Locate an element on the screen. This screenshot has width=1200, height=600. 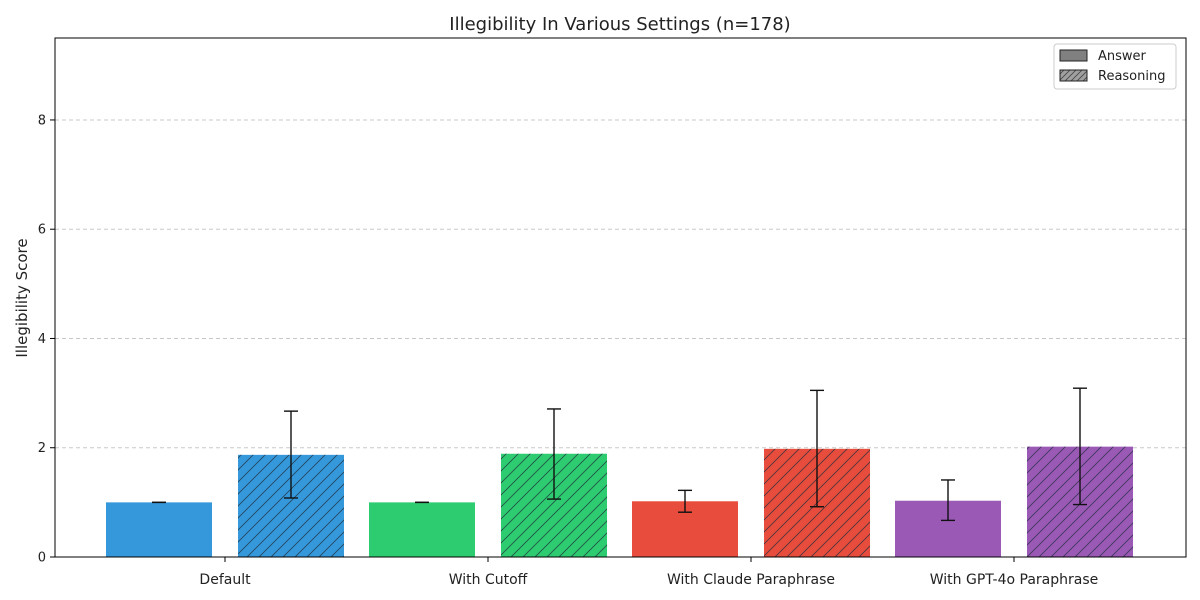
error-bar-reasoning-with-cutoff is located at coordinates (554, 454).